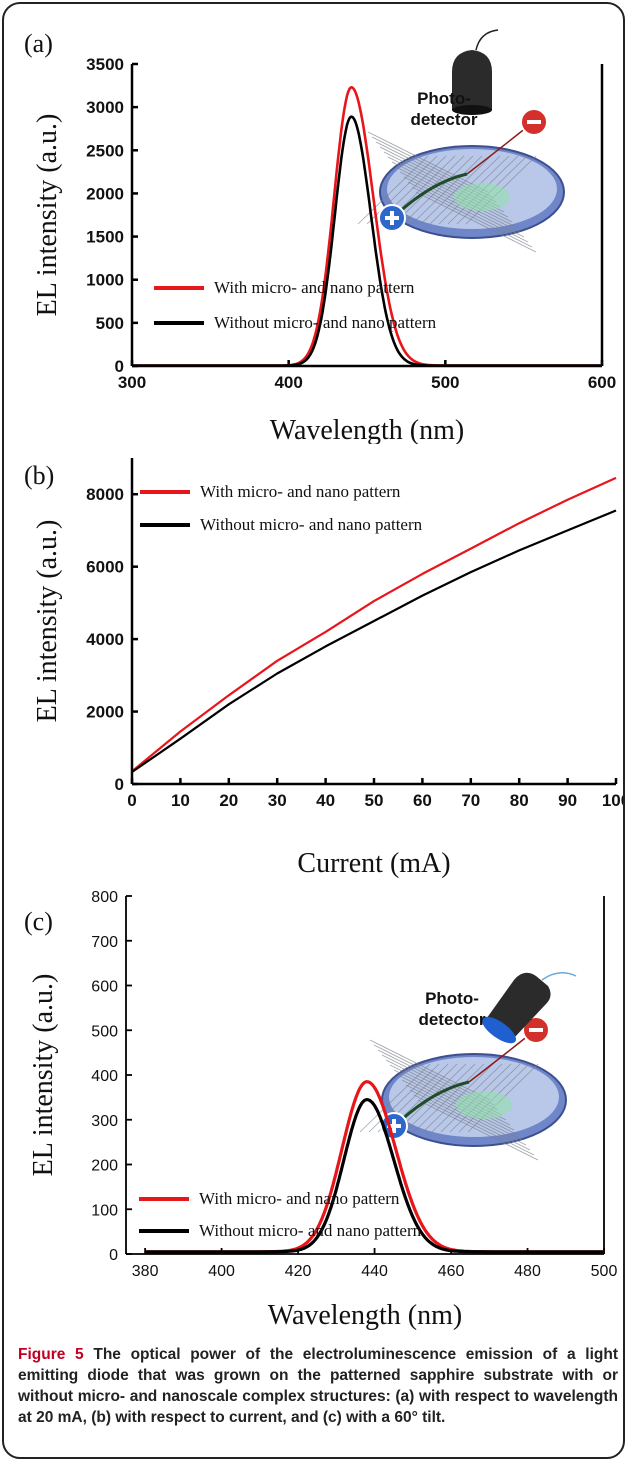  I want to click on y-tick-label: 300, so click(104, 1121).